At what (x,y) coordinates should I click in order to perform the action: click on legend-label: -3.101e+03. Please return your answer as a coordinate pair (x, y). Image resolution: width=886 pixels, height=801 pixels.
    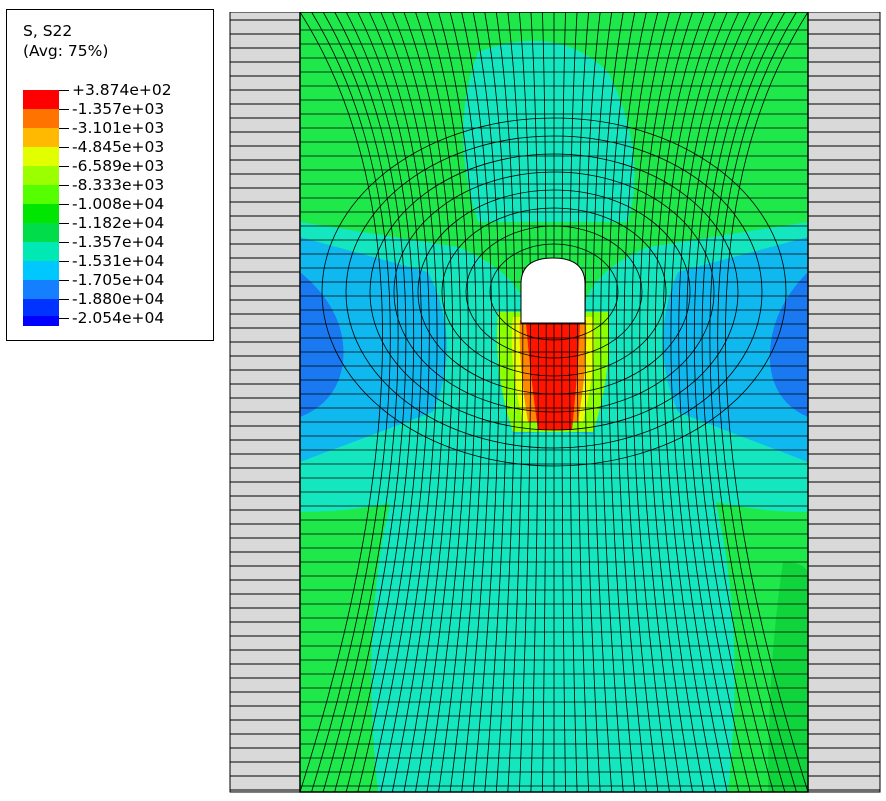
    Looking at the image, I should click on (118, 128).